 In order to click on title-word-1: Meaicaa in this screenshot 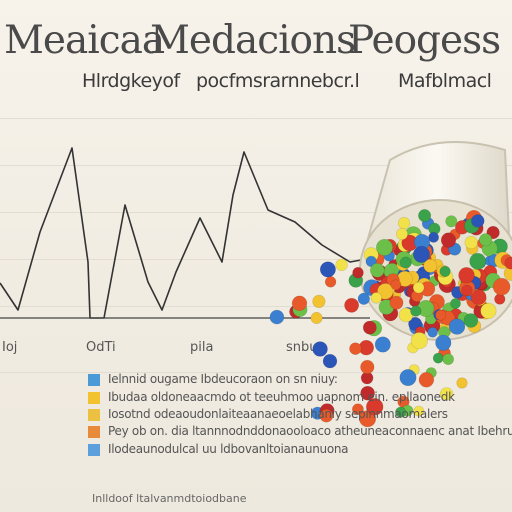, I will do `click(84, 40)`.